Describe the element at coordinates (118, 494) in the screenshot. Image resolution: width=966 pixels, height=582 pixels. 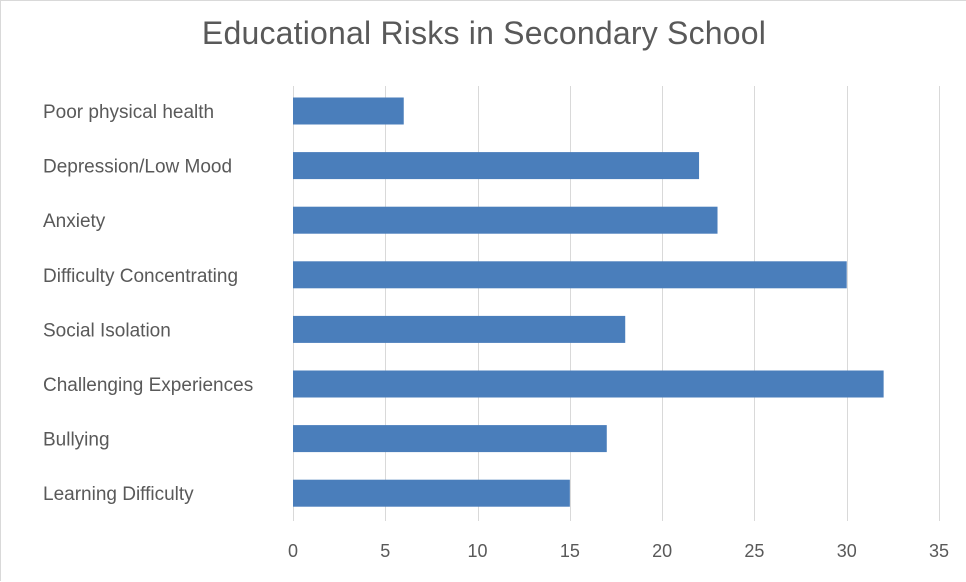
I see `category-label: Learning Difficulty` at that location.